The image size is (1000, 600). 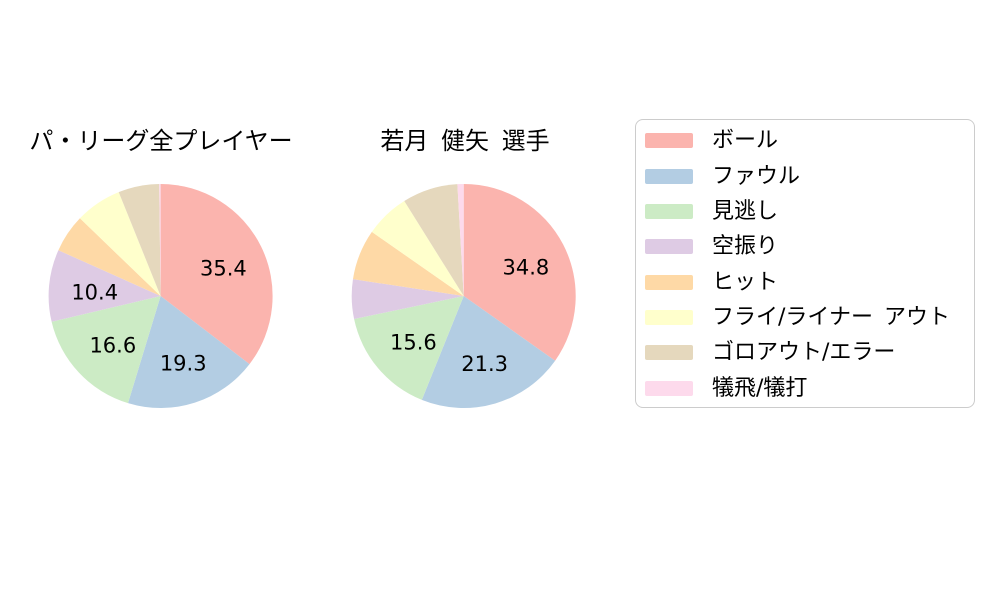 I want to click on legend-item: 犠飛/犠打, so click(x=805, y=388).